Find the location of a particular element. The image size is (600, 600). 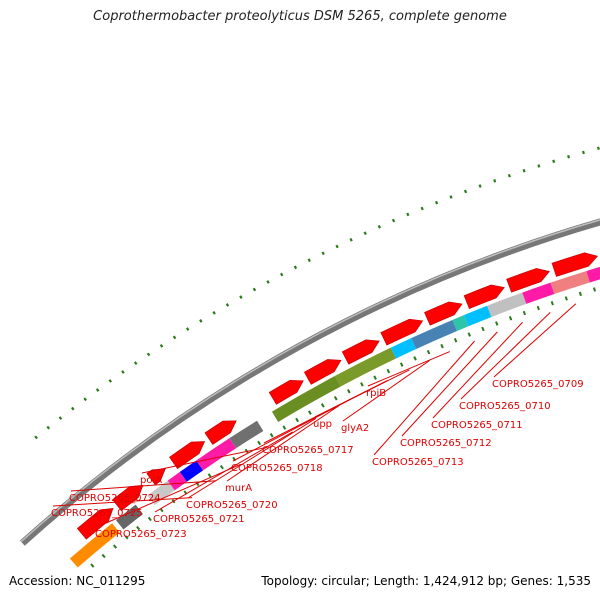

gene-label: COPRO5265_0721 is located at coordinates (199, 519).